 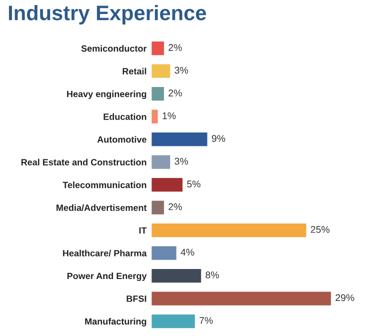 I want to click on y-tick-label: BFSI, so click(x=136, y=298).